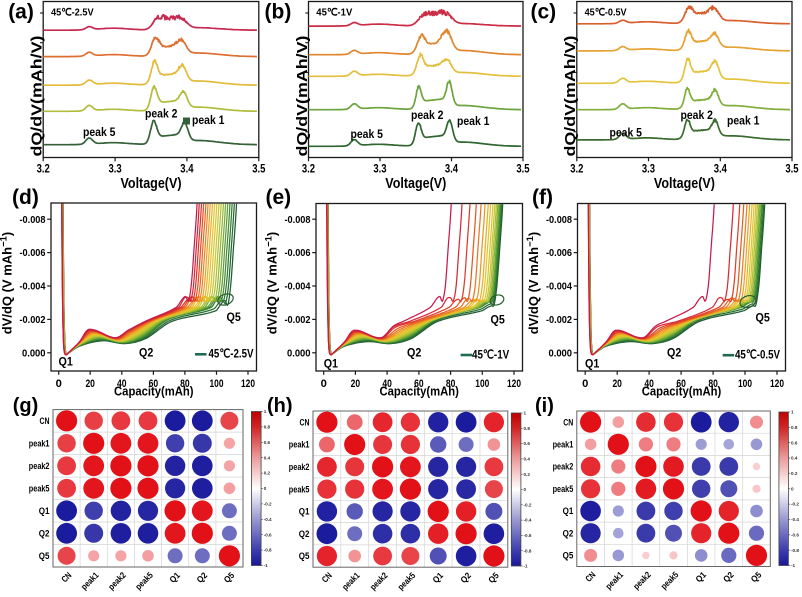 This screenshot has height=597, width=802. I want to click on svg-text: (i), so click(544, 406).